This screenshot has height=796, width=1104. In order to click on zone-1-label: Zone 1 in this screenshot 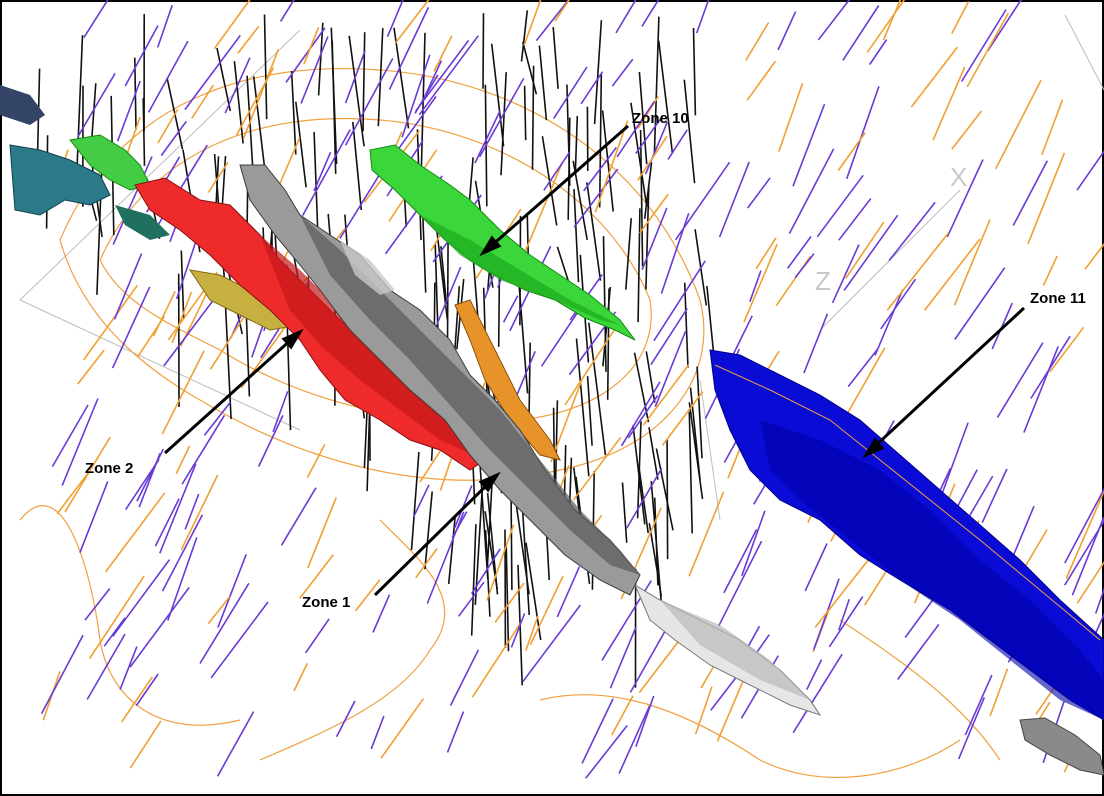, I will do `click(326, 602)`.